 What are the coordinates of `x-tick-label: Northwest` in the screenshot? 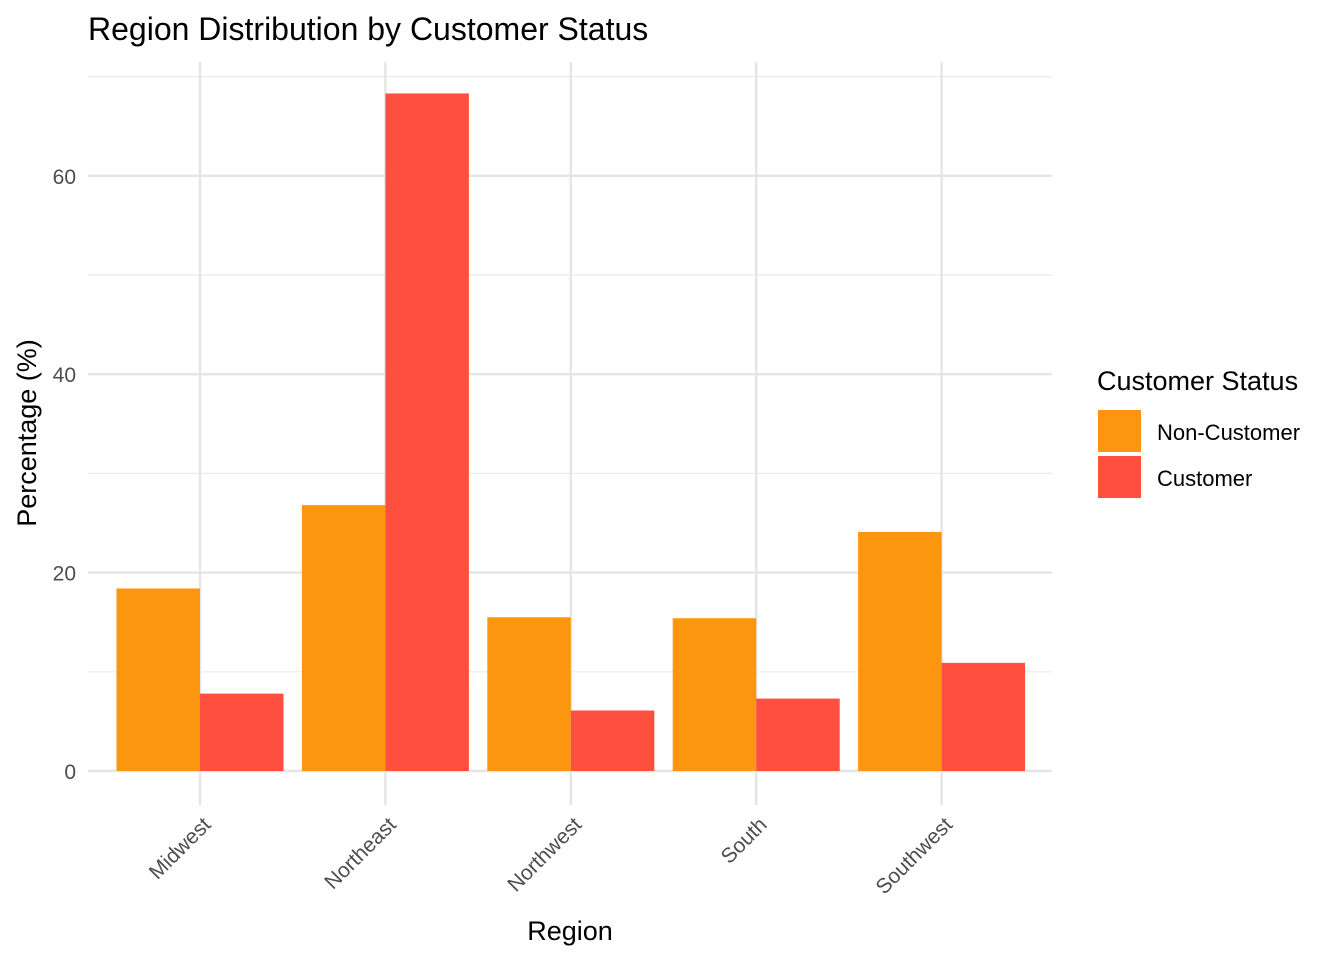 It's located at (544, 854).